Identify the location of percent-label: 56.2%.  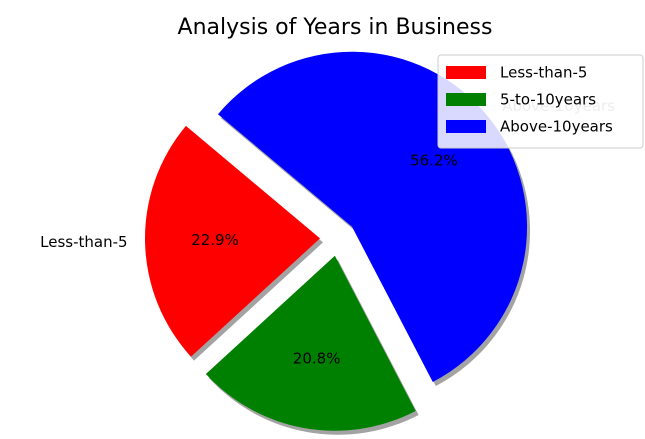
(434, 161).